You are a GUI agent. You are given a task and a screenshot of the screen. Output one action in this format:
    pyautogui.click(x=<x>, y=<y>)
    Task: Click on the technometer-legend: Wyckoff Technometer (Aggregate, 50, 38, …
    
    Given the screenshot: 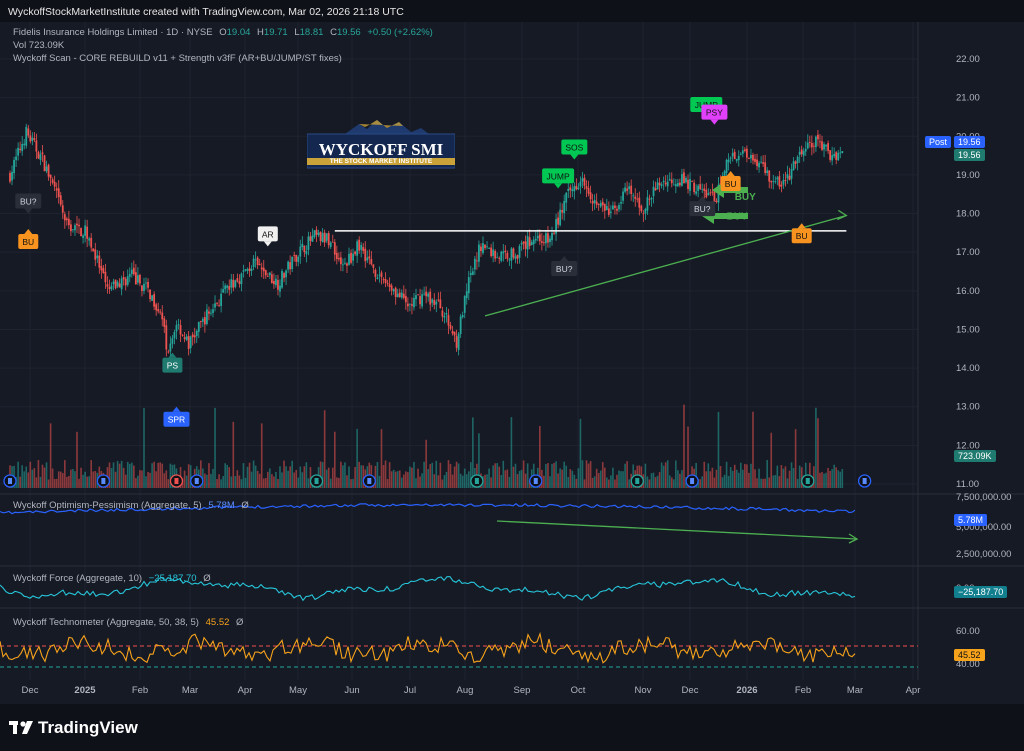 What is the action you would take?
    pyautogui.click(x=128, y=622)
    